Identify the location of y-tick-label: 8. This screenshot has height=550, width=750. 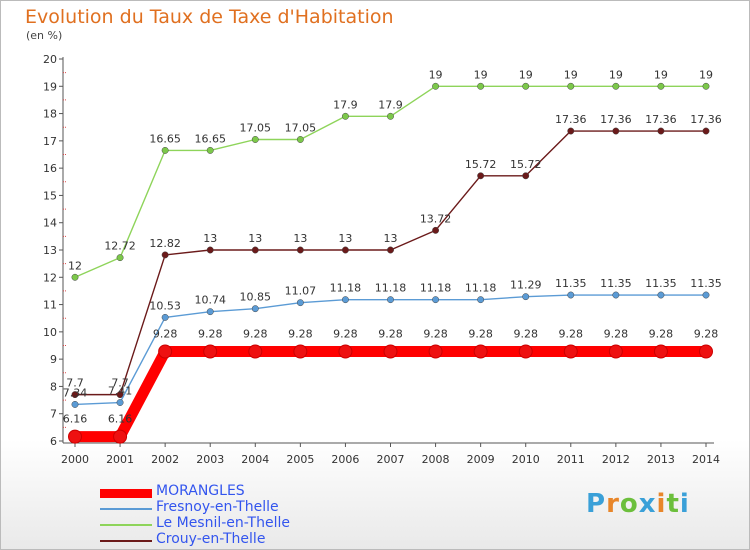
(53, 386).